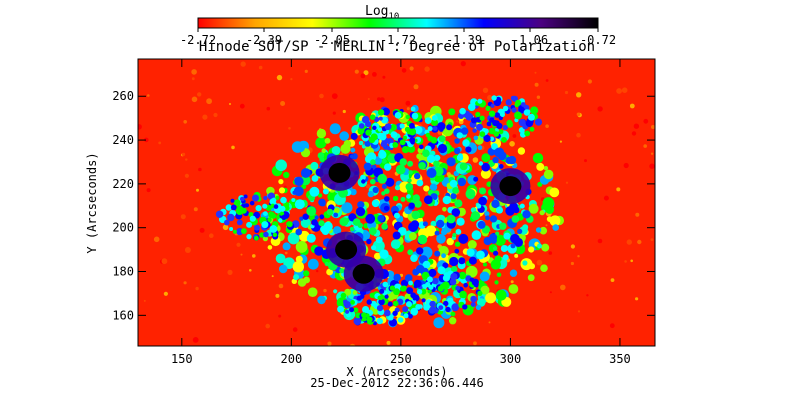 The image size is (793, 408). I want to click on y-tick-label: 160, so click(123, 315).